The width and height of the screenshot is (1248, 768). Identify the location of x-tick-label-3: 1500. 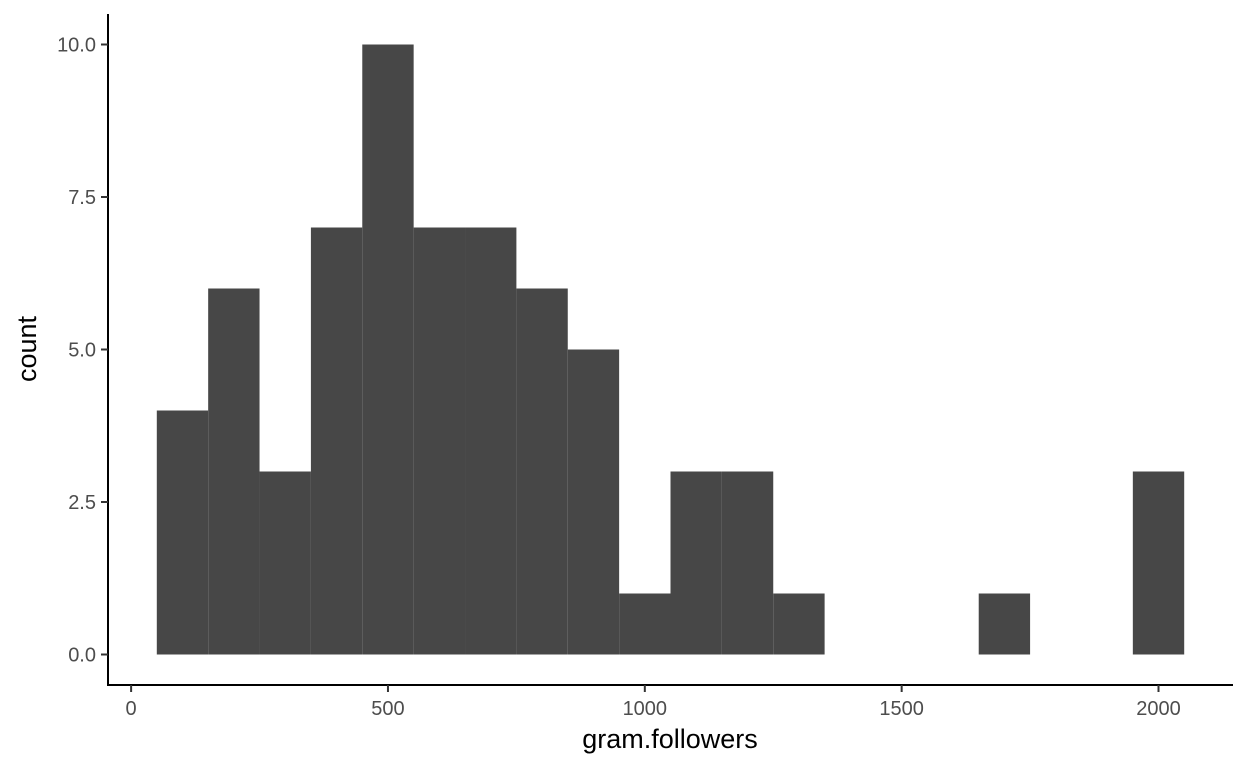
(901, 709).